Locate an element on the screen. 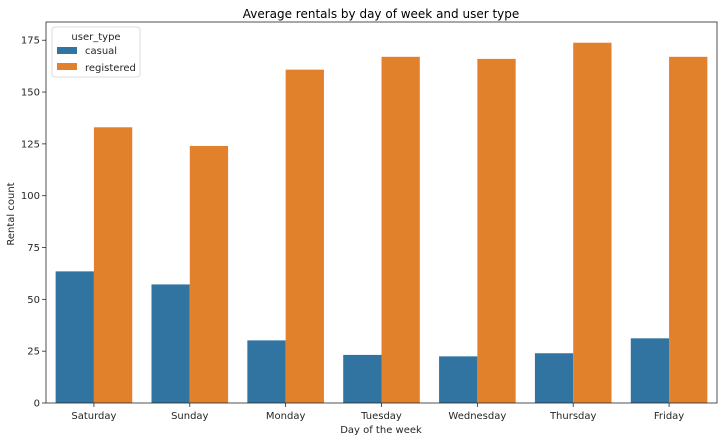  bar-registered-monday is located at coordinates (304, 236).